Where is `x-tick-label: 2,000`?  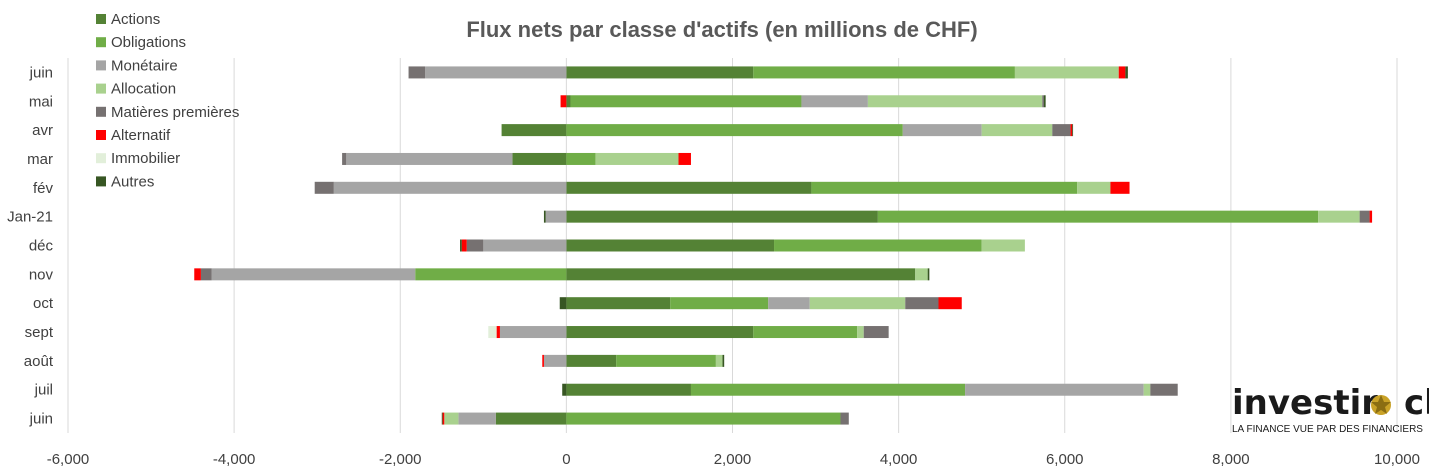 x-tick-label: 2,000 is located at coordinates (733, 459).